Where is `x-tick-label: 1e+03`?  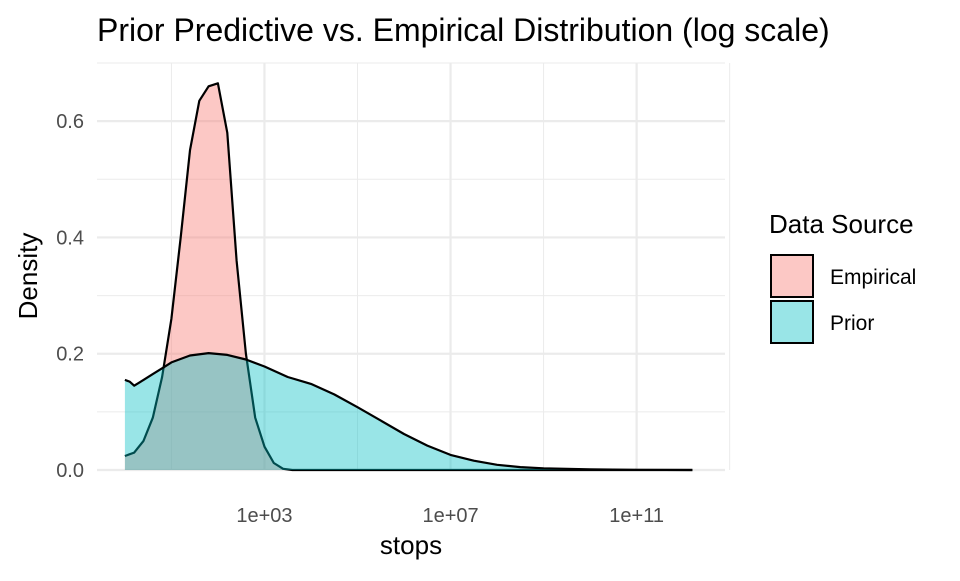
x-tick-label: 1e+03 is located at coordinates (264, 516).